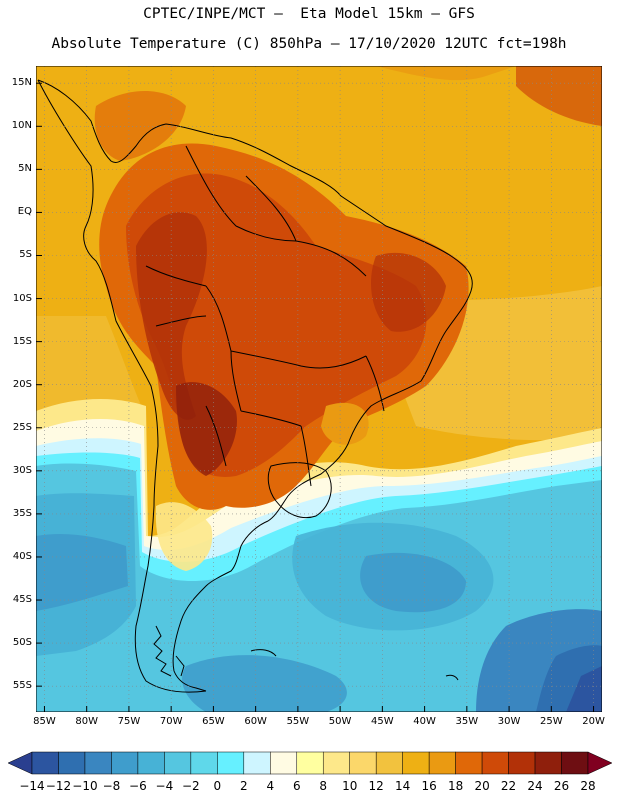  I want to click on lon-label: 55W, so click(298, 721).